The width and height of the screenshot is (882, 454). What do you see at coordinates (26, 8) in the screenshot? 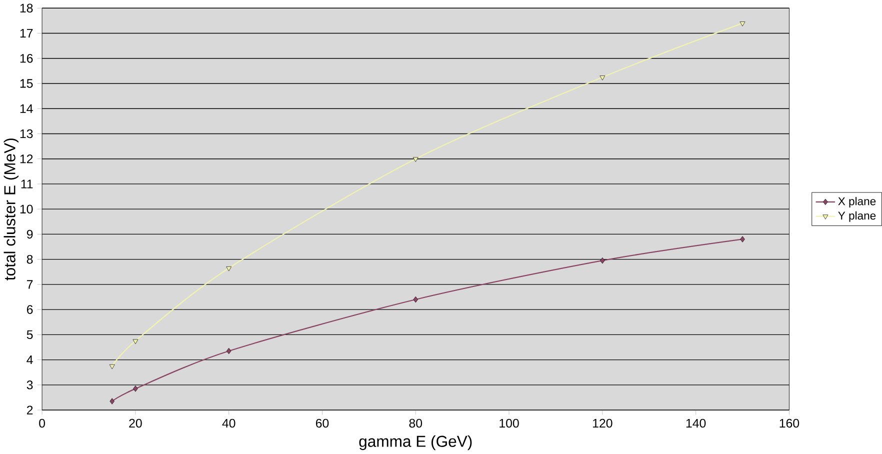
I see `y-tick-label: 18` at bounding box center [26, 8].